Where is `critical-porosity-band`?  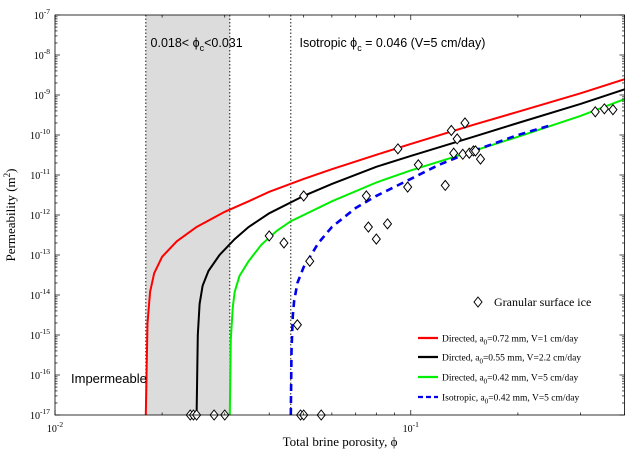 critical-porosity-band is located at coordinates (187, 215).